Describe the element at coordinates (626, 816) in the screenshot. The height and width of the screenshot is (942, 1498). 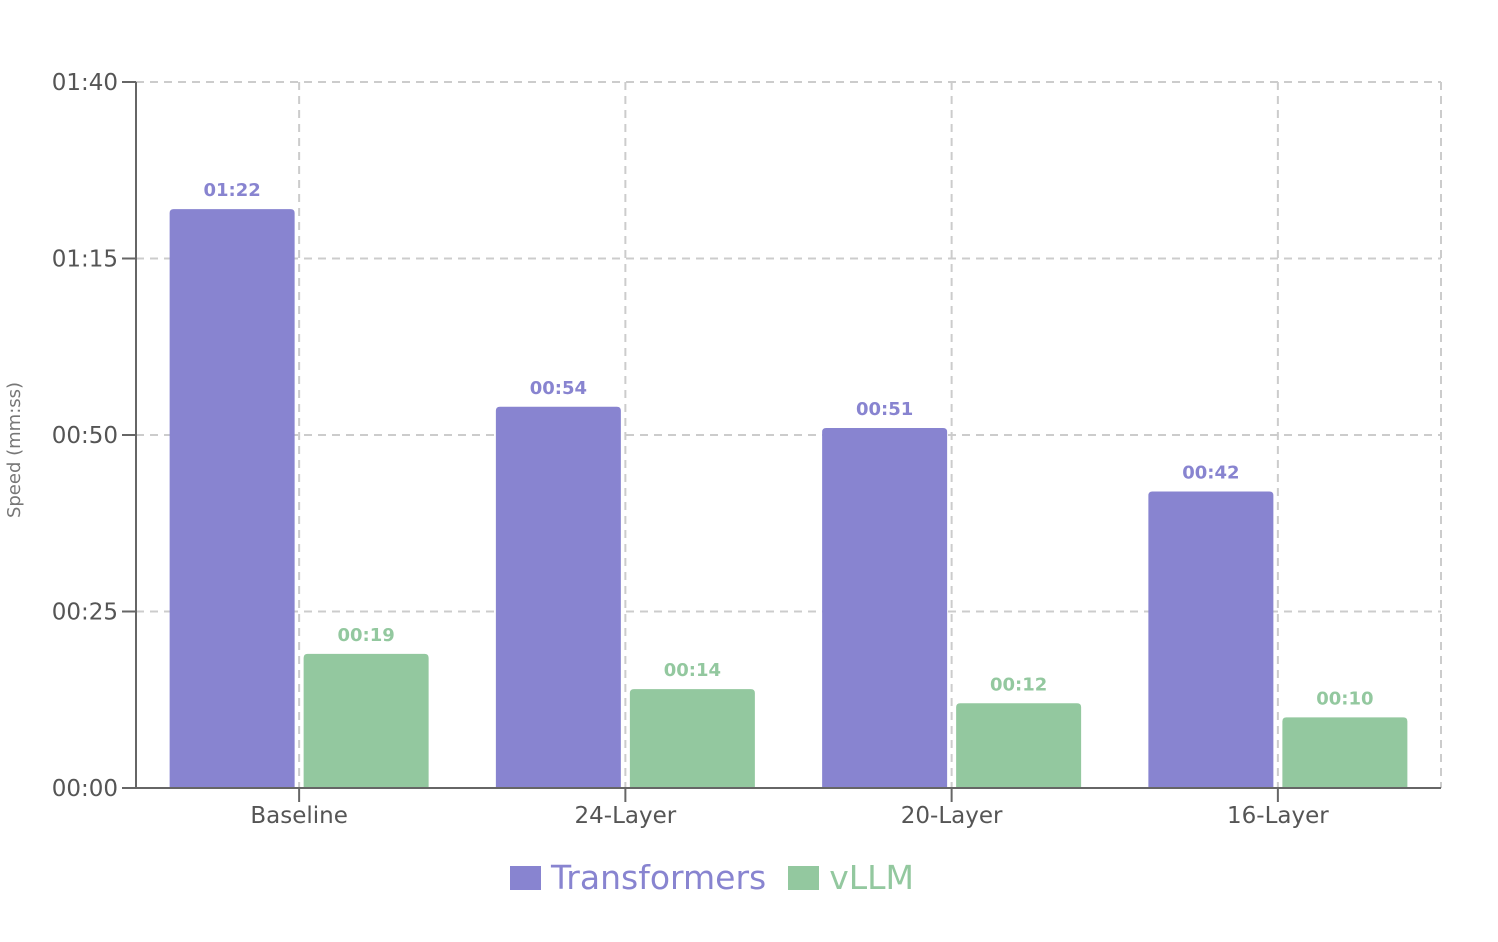
I see `x-tick-label: 24-Layer` at that location.